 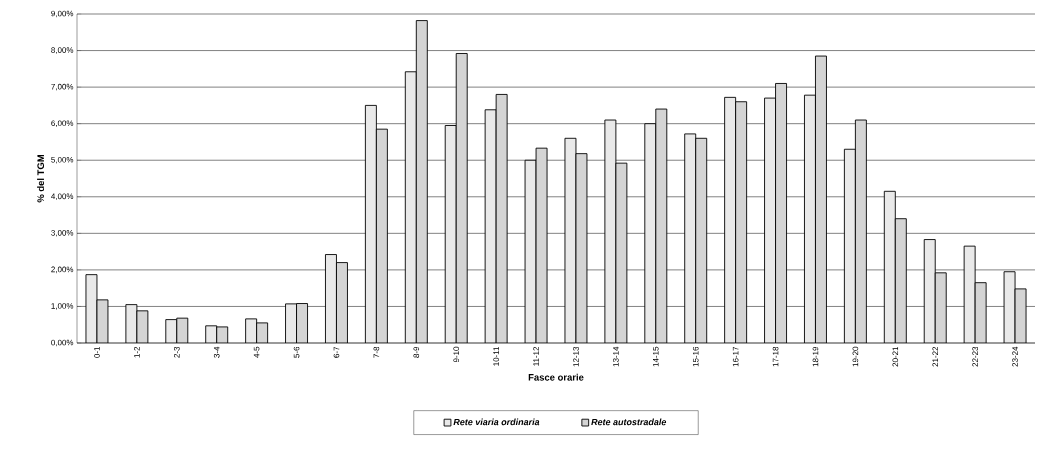 I want to click on y-axis-title: % del TGM, so click(x=41, y=178).